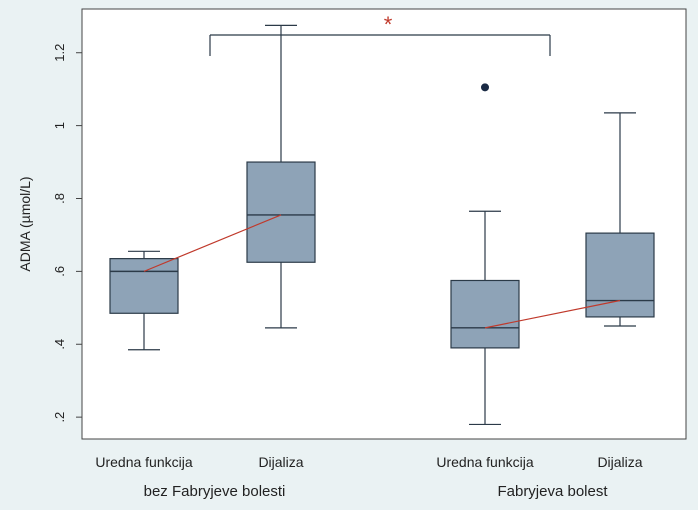 This screenshot has width=698, height=515. I want to click on y-tick-label: .2, so click(59, 417).